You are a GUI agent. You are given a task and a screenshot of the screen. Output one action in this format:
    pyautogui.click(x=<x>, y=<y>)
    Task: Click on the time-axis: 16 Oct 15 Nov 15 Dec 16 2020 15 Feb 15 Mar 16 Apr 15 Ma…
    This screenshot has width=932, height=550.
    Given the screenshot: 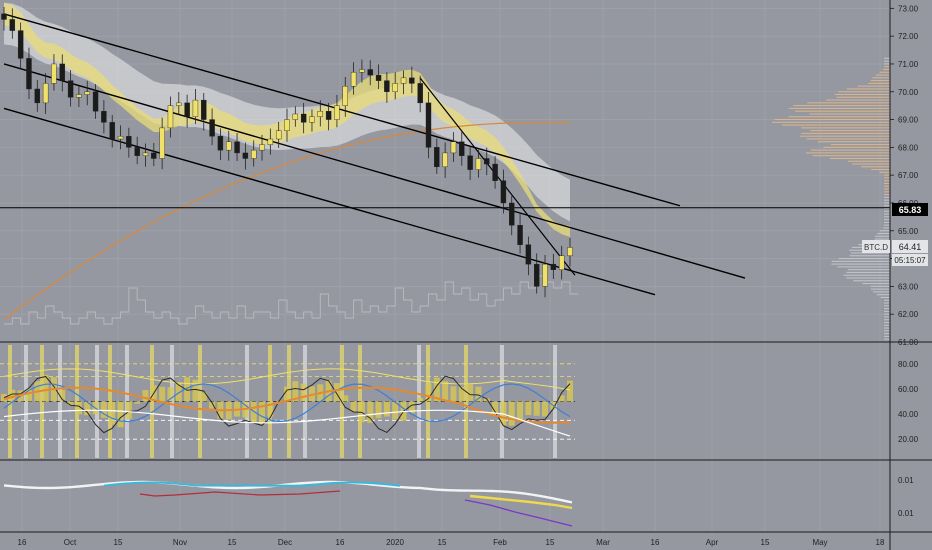 What is the action you would take?
    pyautogui.click(x=451, y=542)
    